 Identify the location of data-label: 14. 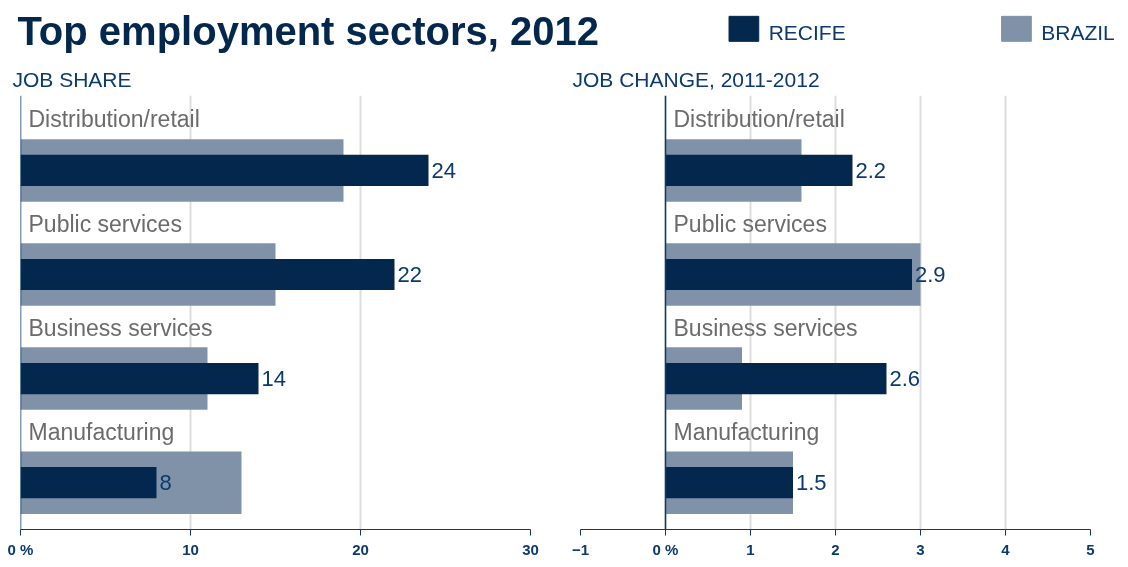
(273, 379).